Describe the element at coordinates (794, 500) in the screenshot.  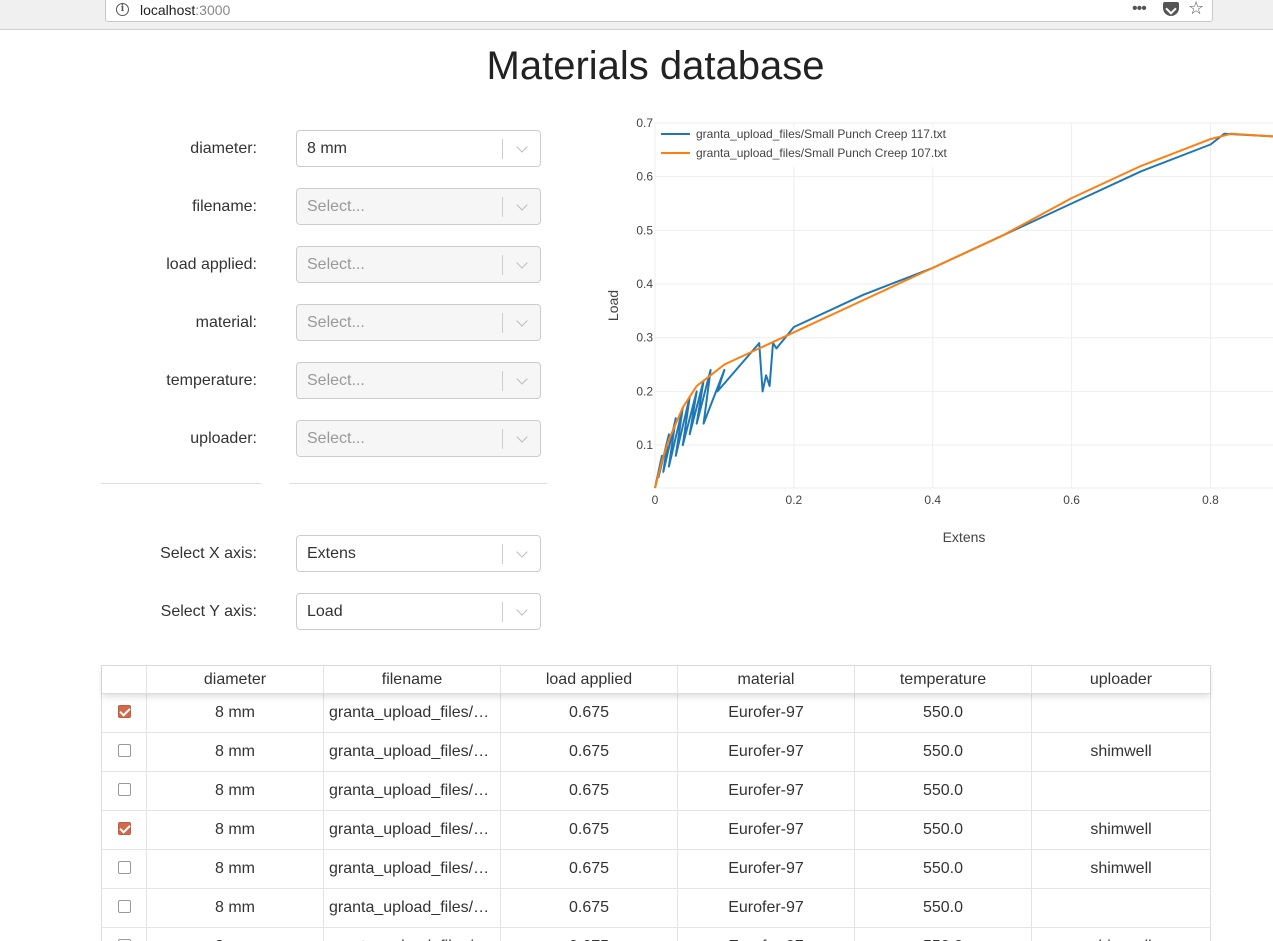
I see `x-tick-label: 0.2` at that location.